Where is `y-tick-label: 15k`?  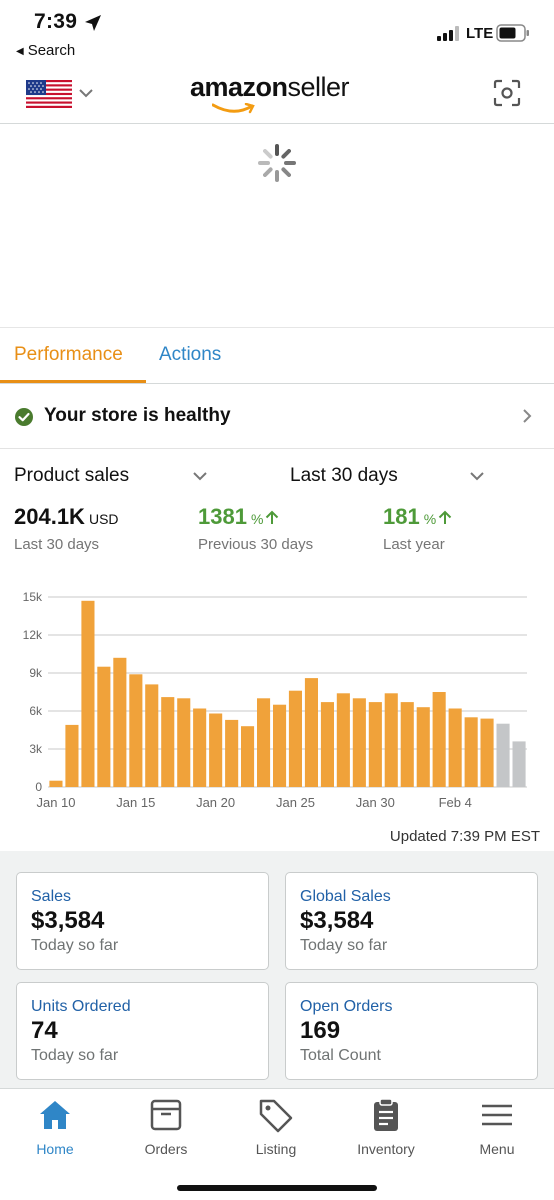 y-tick-label: 15k is located at coordinates (33, 597).